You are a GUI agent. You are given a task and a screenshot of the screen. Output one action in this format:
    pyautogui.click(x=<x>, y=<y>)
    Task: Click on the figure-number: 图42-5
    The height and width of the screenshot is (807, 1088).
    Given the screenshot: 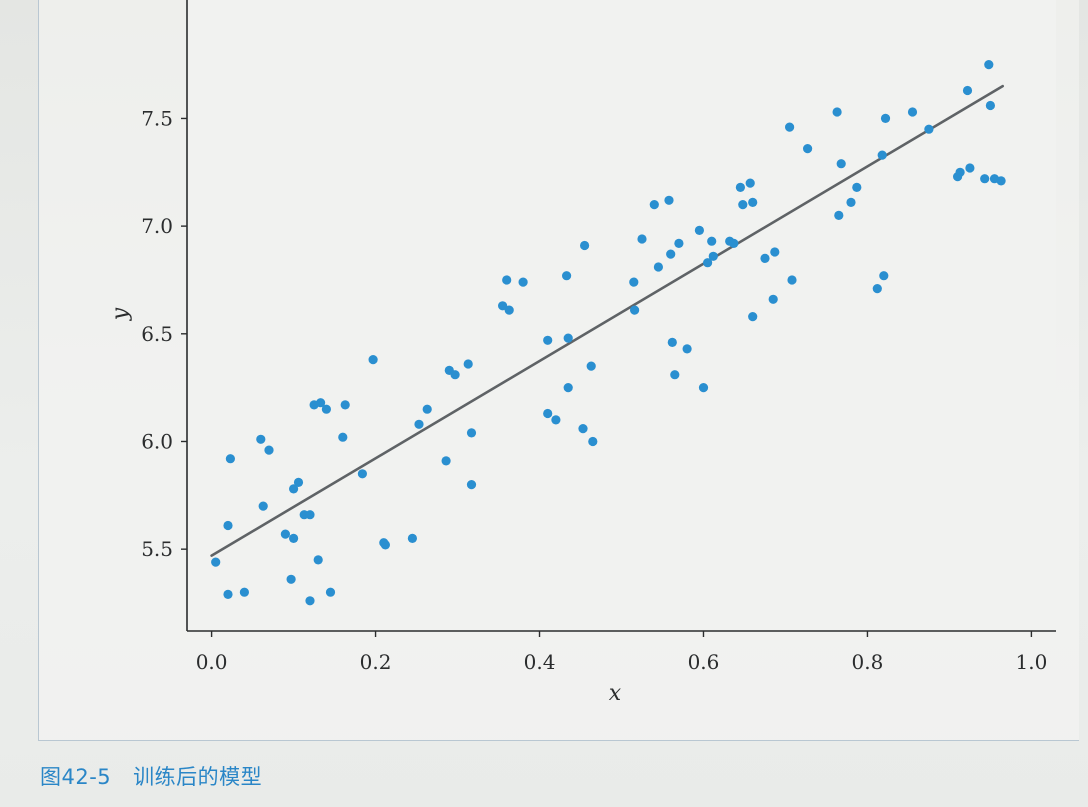 What is the action you would take?
    pyautogui.click(x=76, y=777)
    